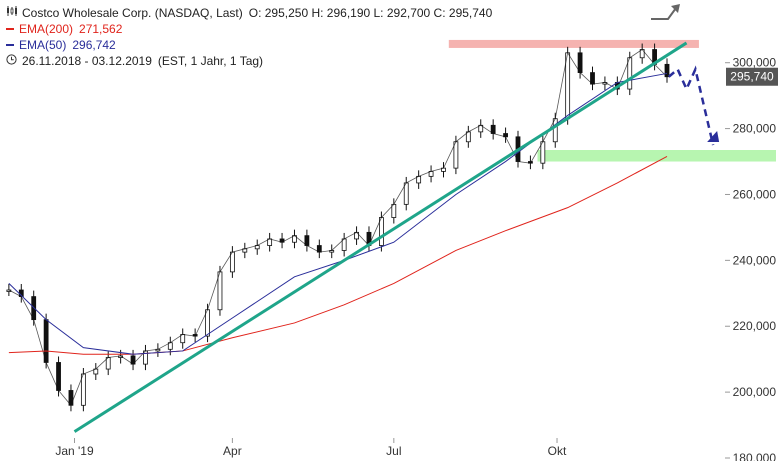  What do you see at coordinates (664, 13) in the screenshot?
I see `up-arrow-line` at bounding box center [664, 13].